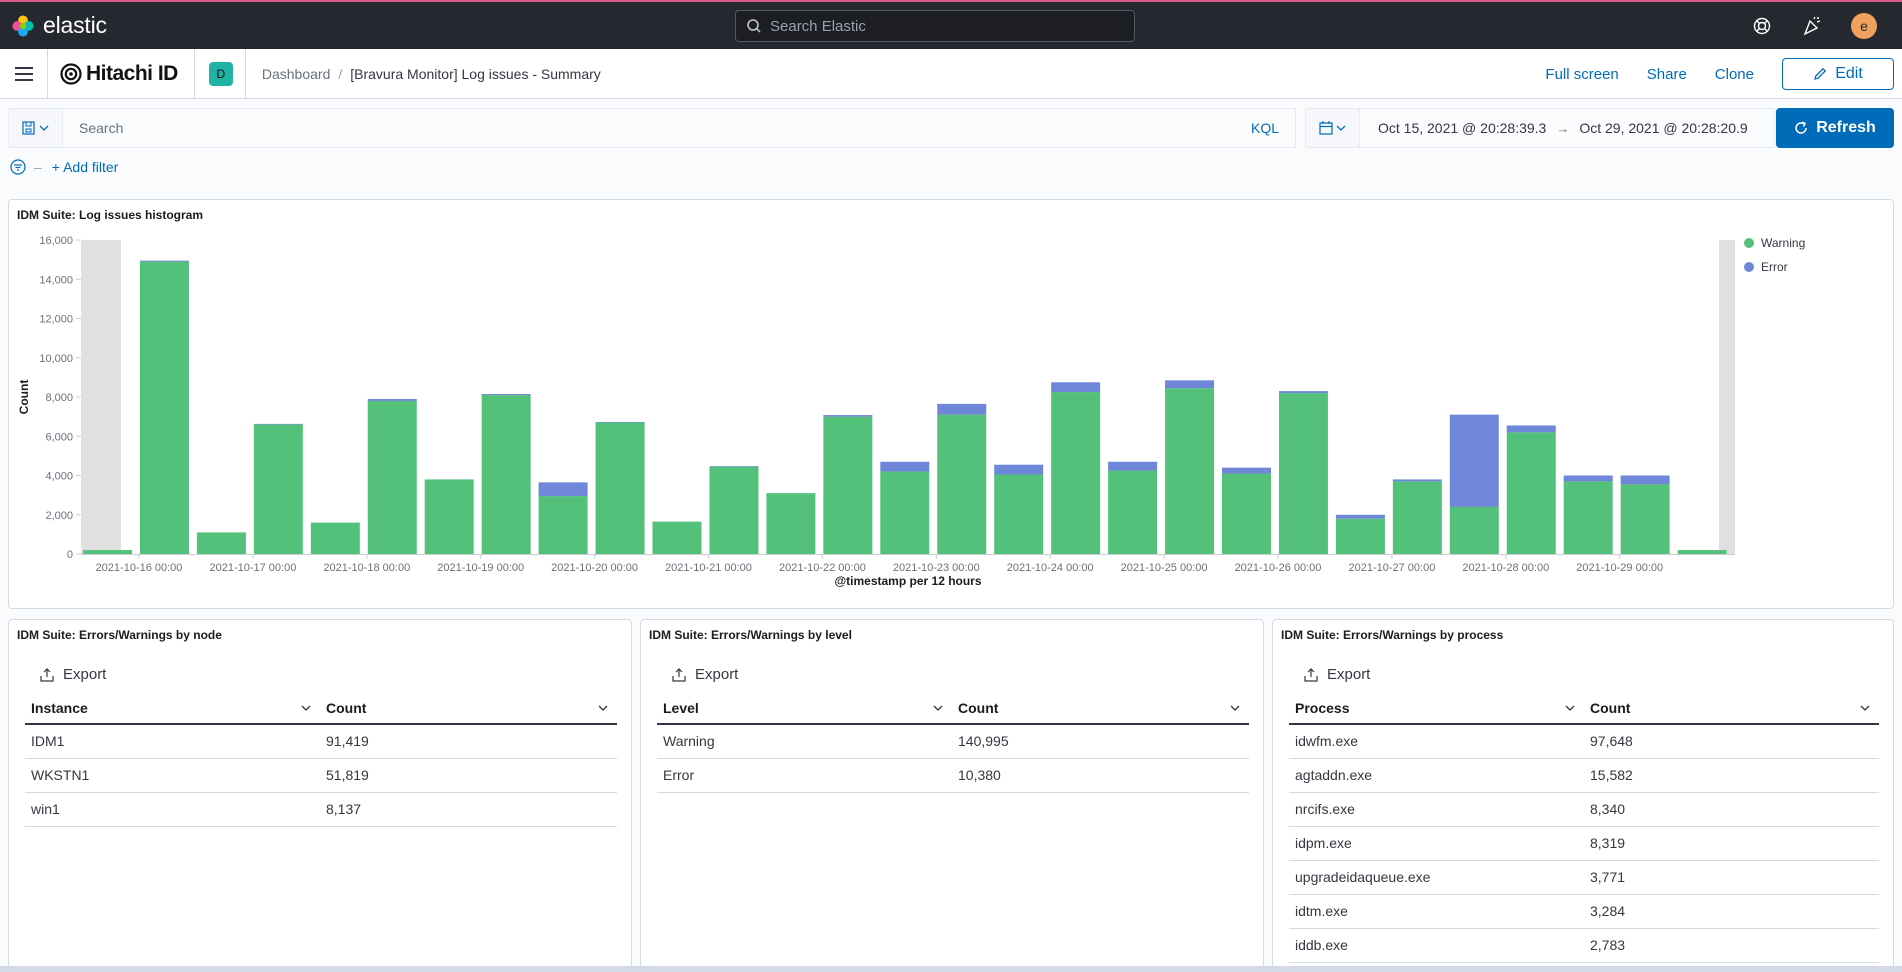 Image resolution: width=1902 pixels, height=972 pixels. I want to click on x-tick-label: 2021-10-18 00:00, so click(366, 568).